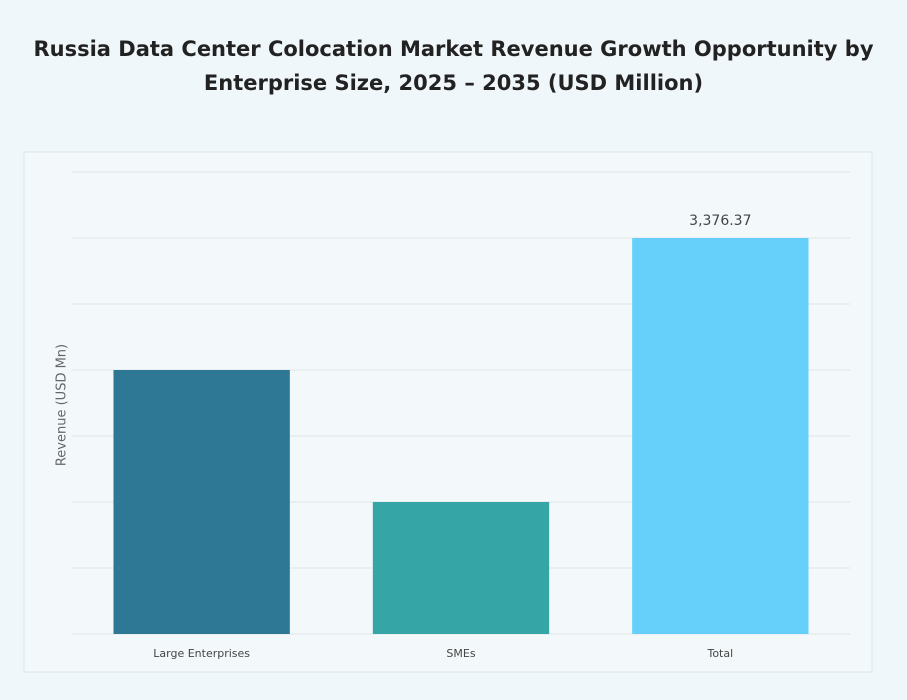 This screenshot has height=700, width=907. Describe the element at coordinates (201, 653) in the screenshot. I see `x-tick-label: Large Enterprises` at that location.